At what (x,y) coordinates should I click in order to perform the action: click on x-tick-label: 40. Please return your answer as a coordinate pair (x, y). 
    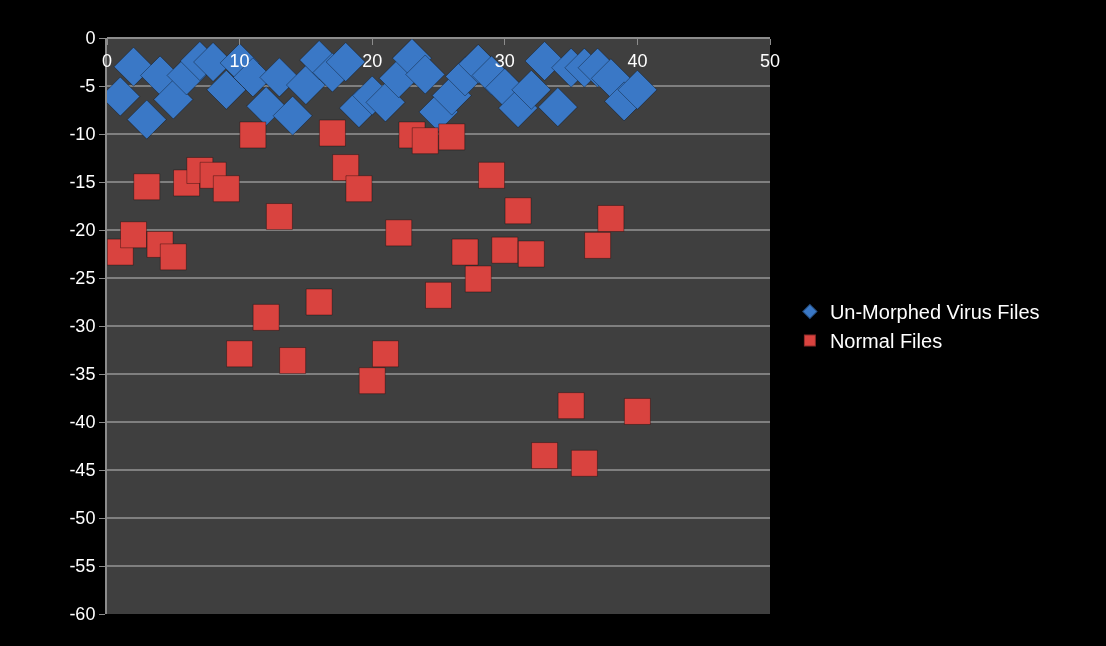
    Looking at the image, I should click on (637, 60).